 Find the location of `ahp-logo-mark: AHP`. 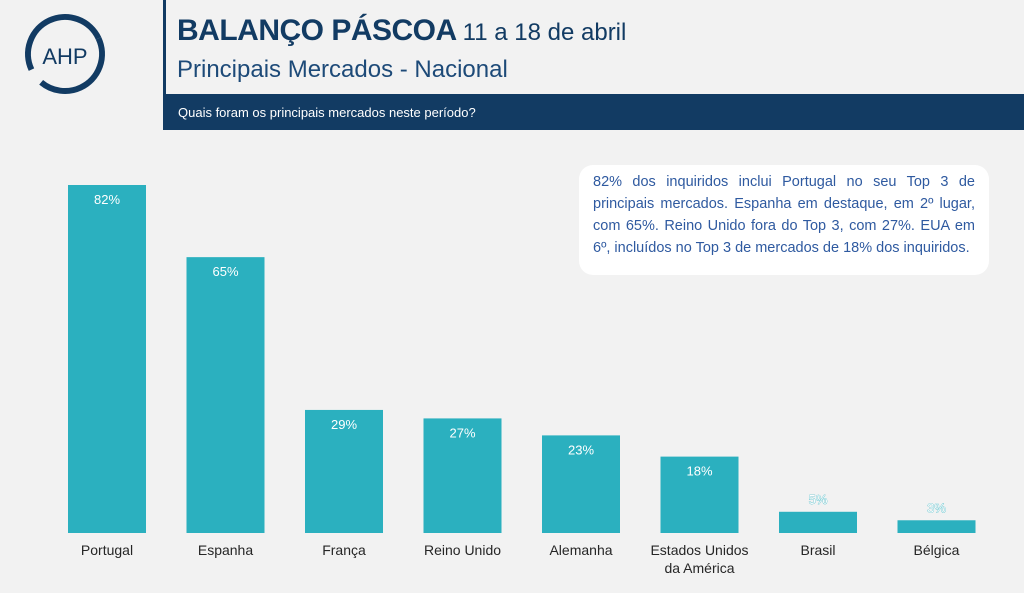

ahp-logo-mark: AHP is located at coordinates (65, 54).